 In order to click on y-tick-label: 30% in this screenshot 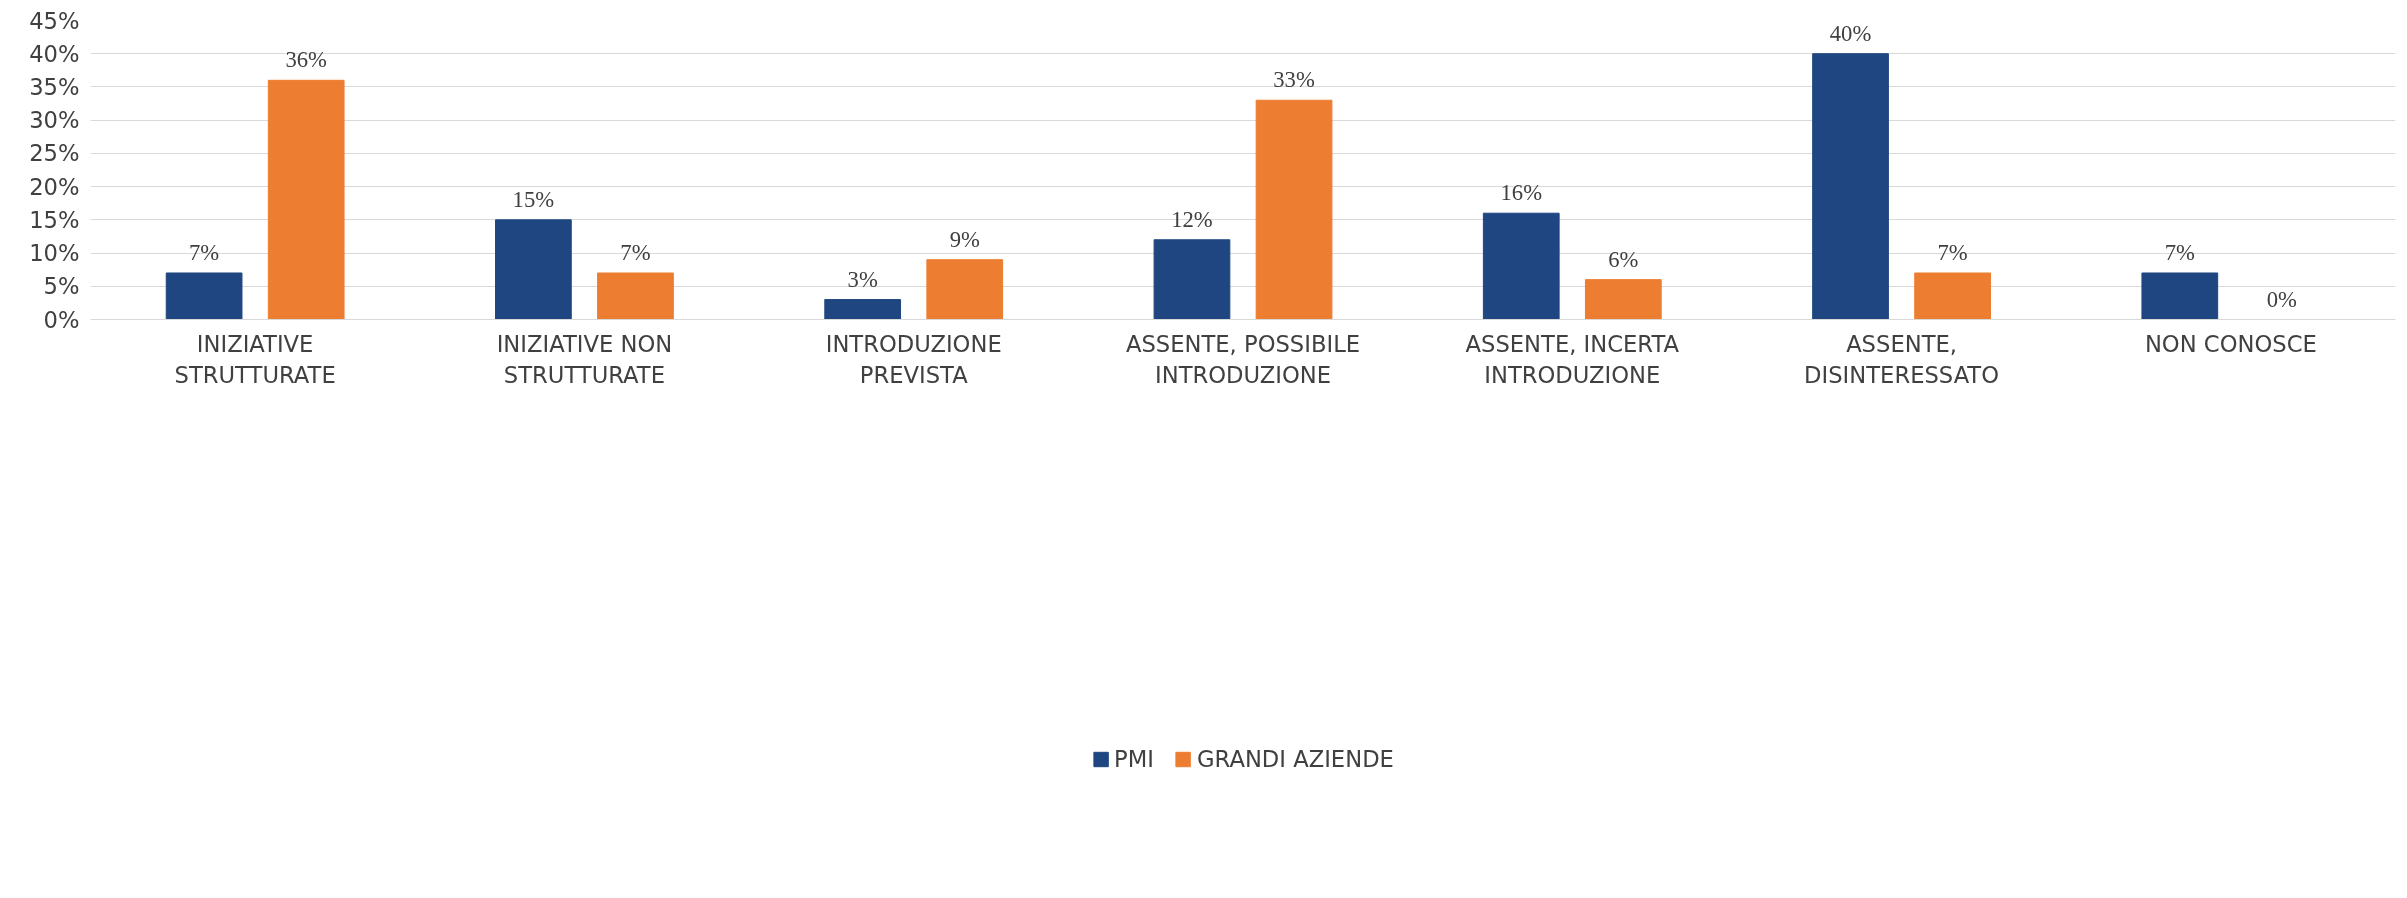, I will do `click(54, 120)`.